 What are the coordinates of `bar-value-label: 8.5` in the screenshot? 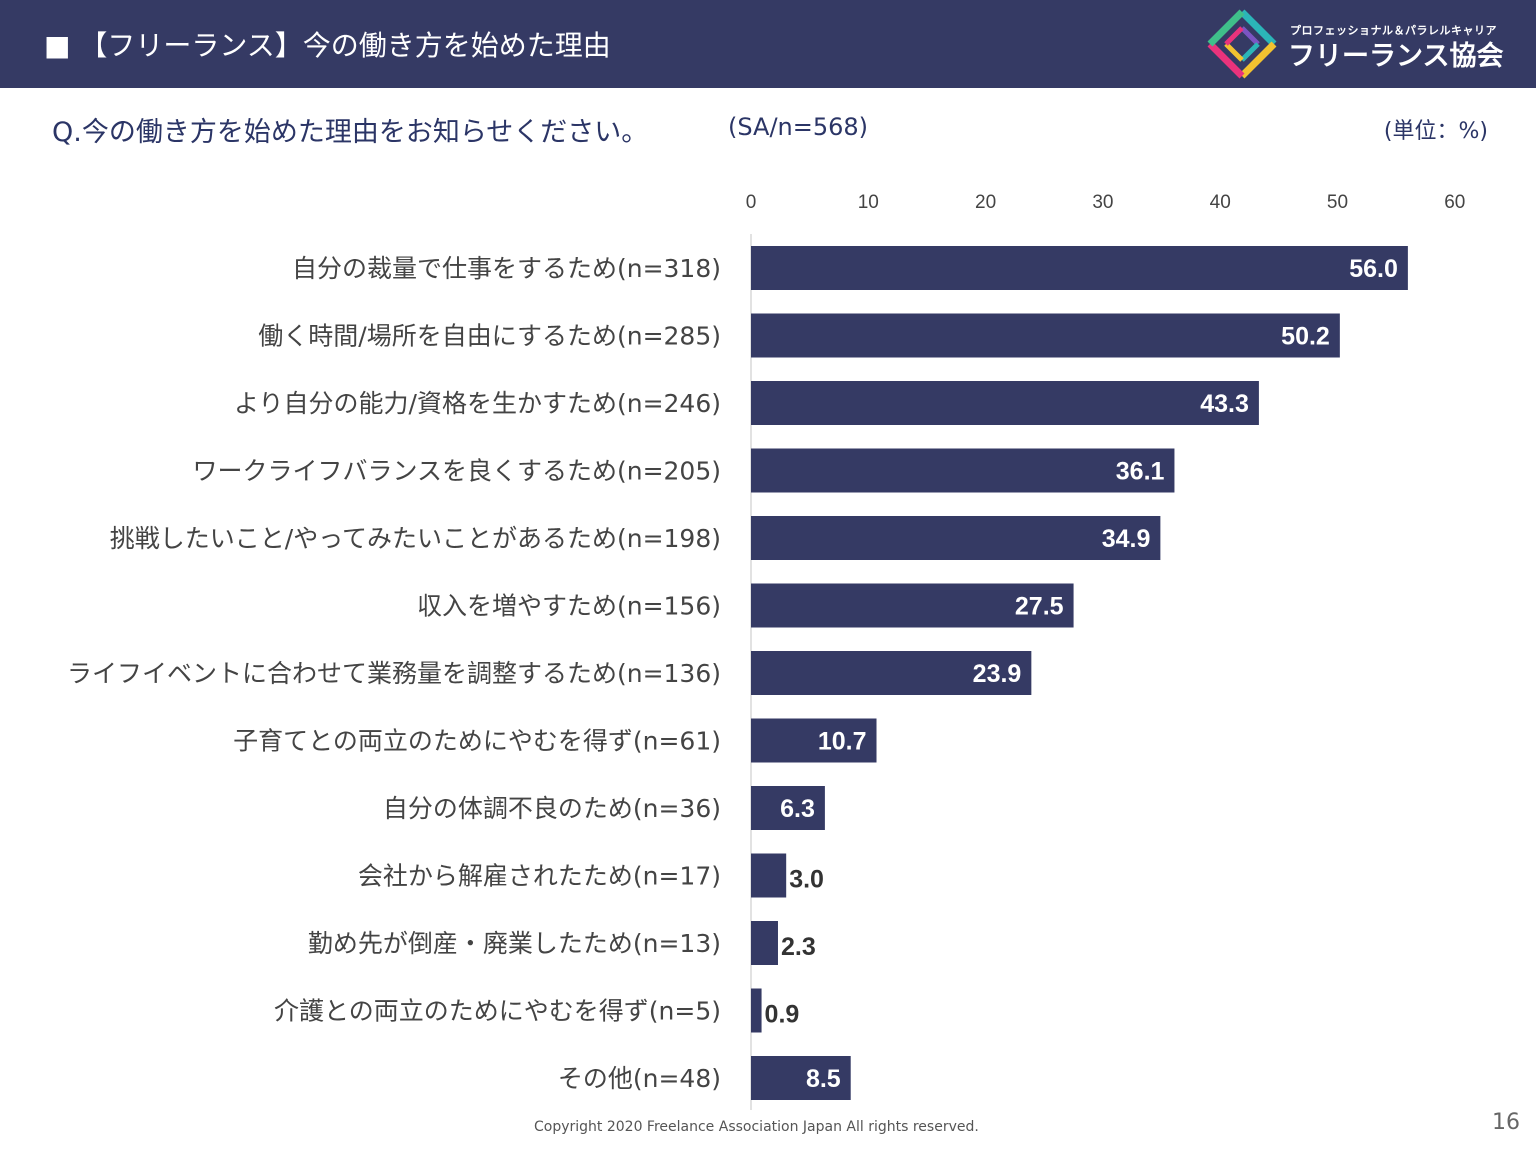 It's located at (823, 1079).